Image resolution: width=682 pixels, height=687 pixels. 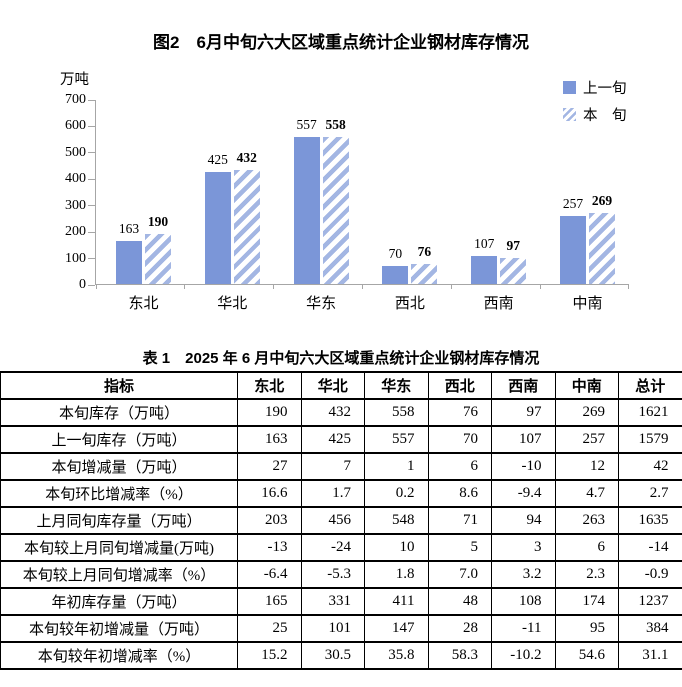 I want to click on row-label-cell: 年初库存量（万吨）, so click(x=119, y=601).